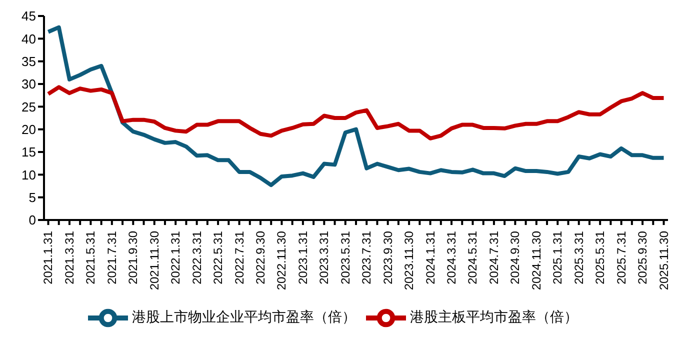 This screenshot has height=346, width=686. Describe the element at coordinates (409, 260) in the screenshot. I see `x-tick-label: 2023.11.30` at that location.